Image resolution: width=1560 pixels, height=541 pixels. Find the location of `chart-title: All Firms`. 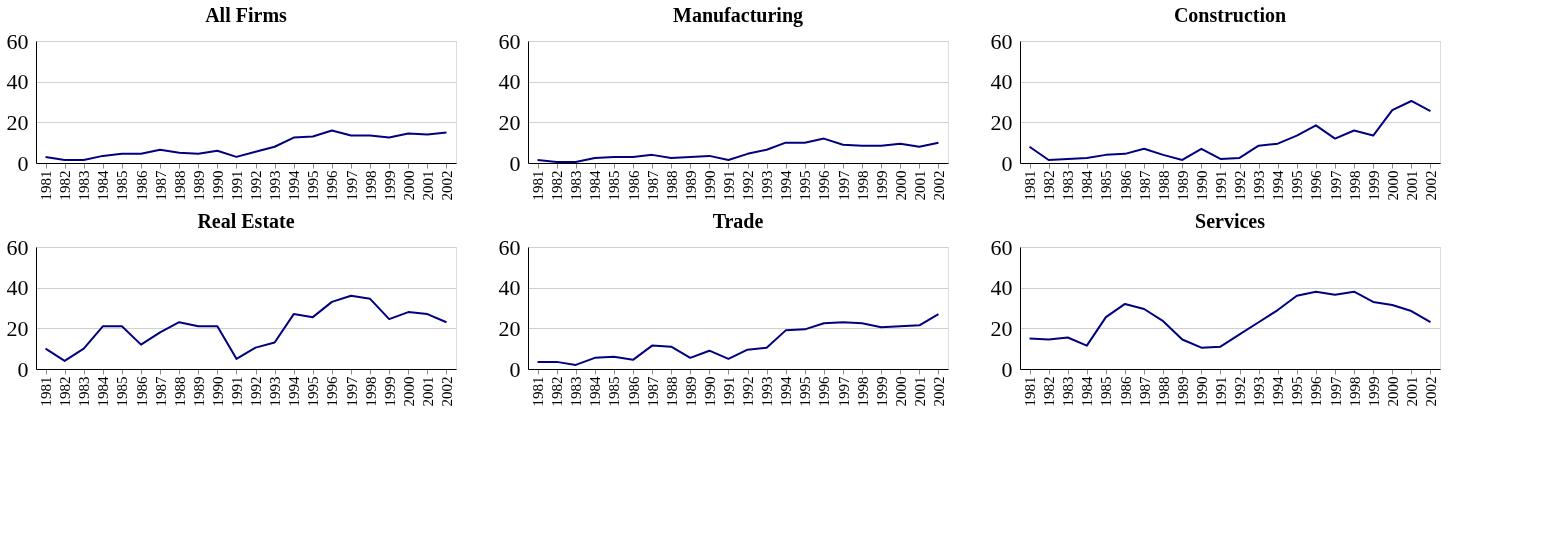

chart-title: All Firms is located at coordinates (246, 15).